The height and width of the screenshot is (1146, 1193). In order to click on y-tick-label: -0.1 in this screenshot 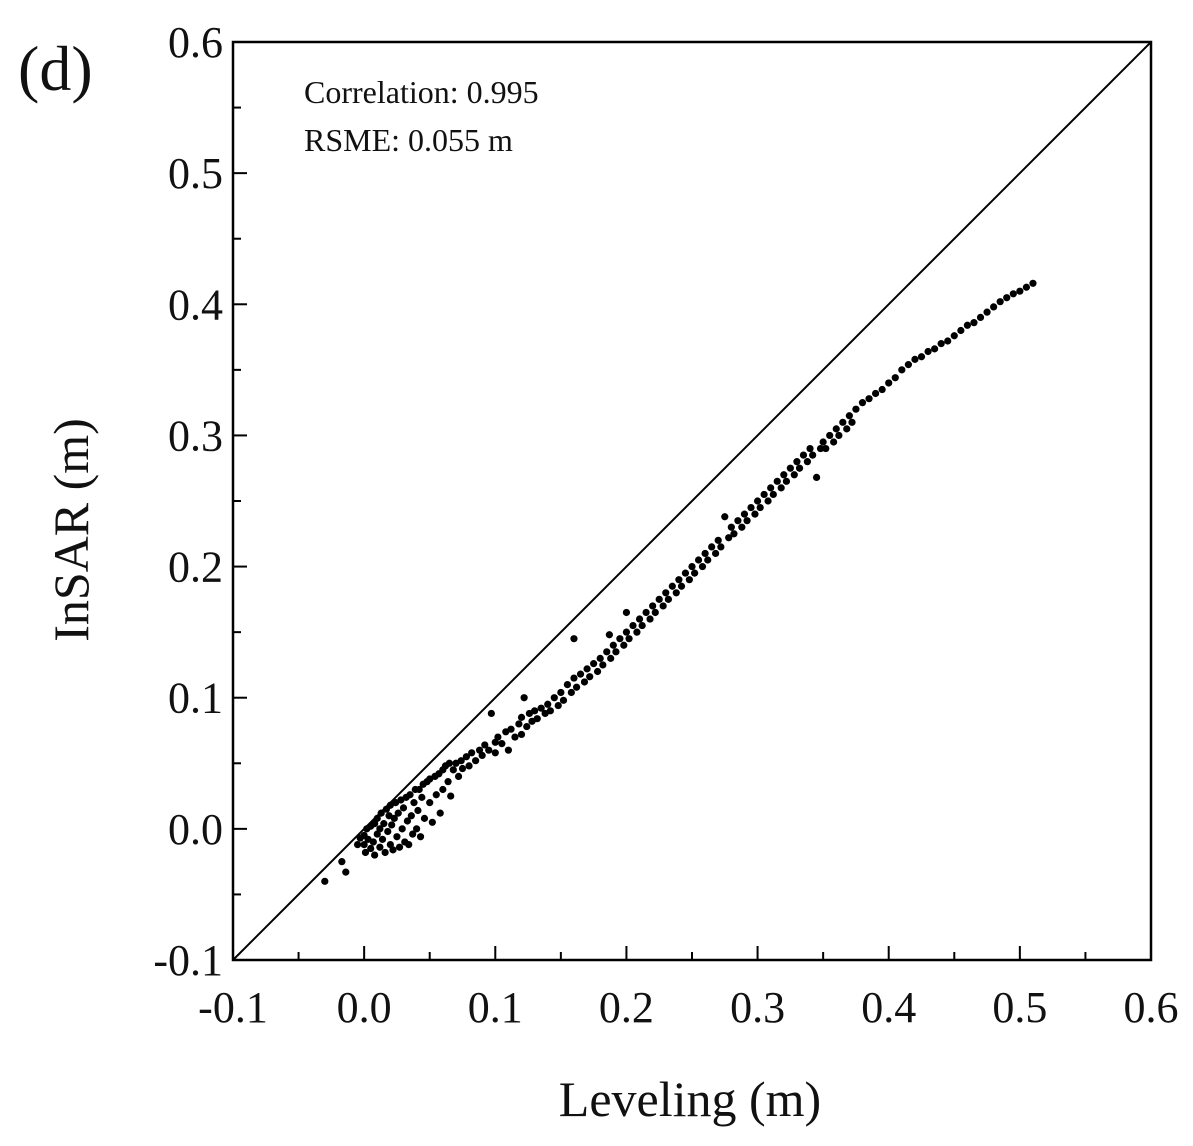, I will do `click(188, 960)`.